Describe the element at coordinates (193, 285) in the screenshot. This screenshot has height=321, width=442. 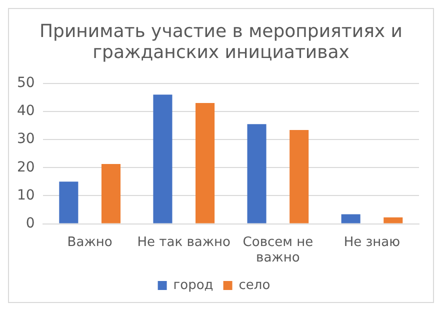
I see `legend-label: город` at that location.